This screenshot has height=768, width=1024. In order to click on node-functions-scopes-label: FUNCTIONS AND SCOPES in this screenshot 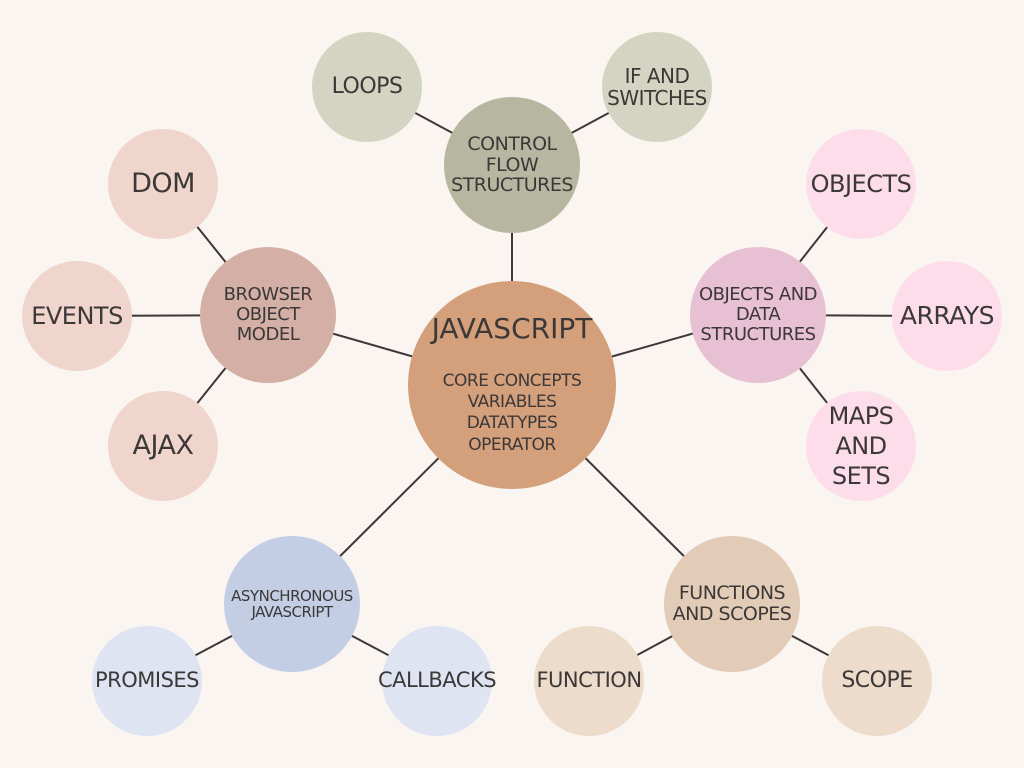, I will do `click(732, 603)`.